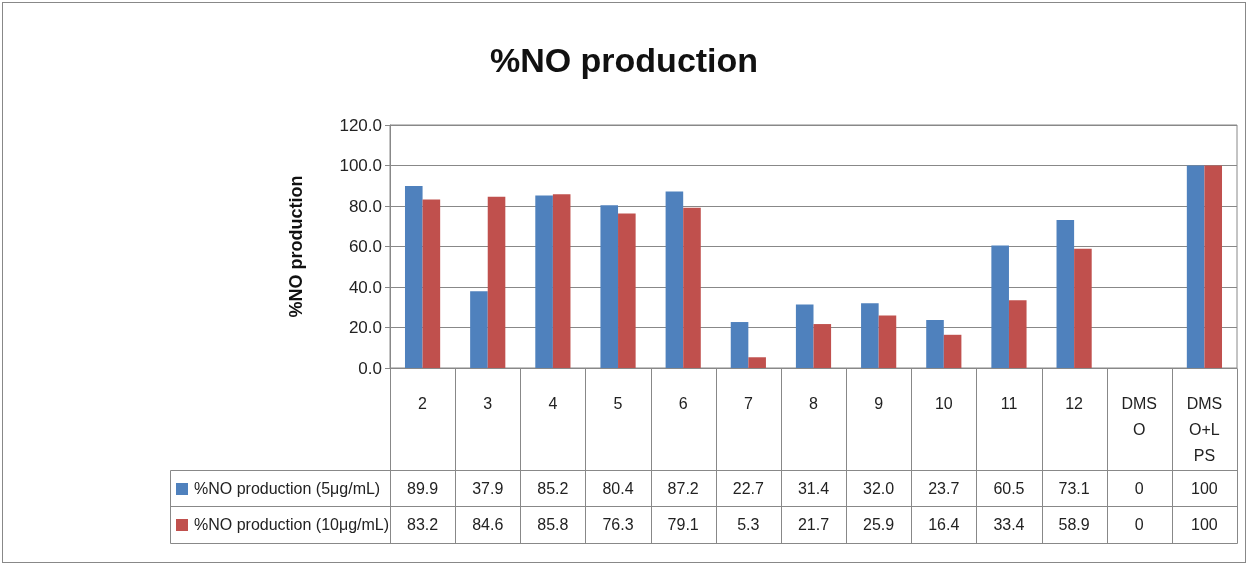 The height and width of the screenshot is (565, 1248). I want to click on data-label: 83.2, so click(423, 524).